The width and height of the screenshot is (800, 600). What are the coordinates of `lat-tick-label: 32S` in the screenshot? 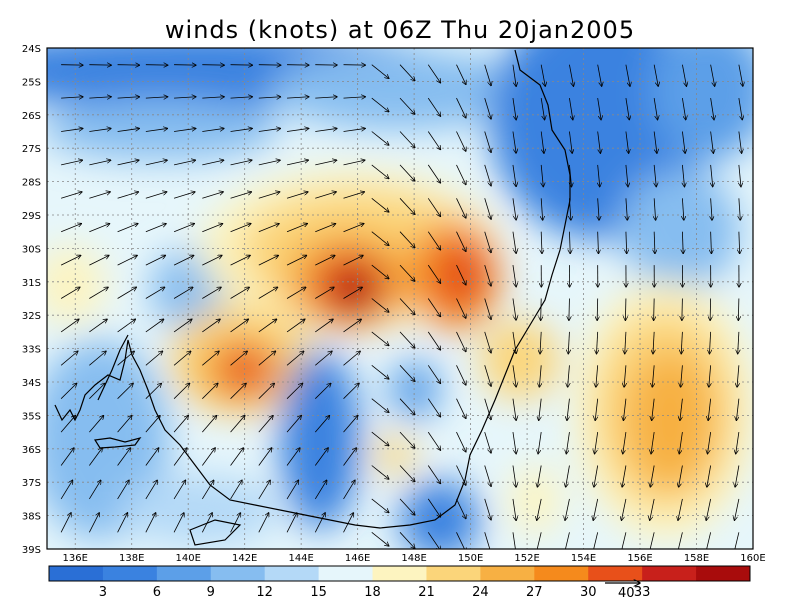 It's located at (31, 316).